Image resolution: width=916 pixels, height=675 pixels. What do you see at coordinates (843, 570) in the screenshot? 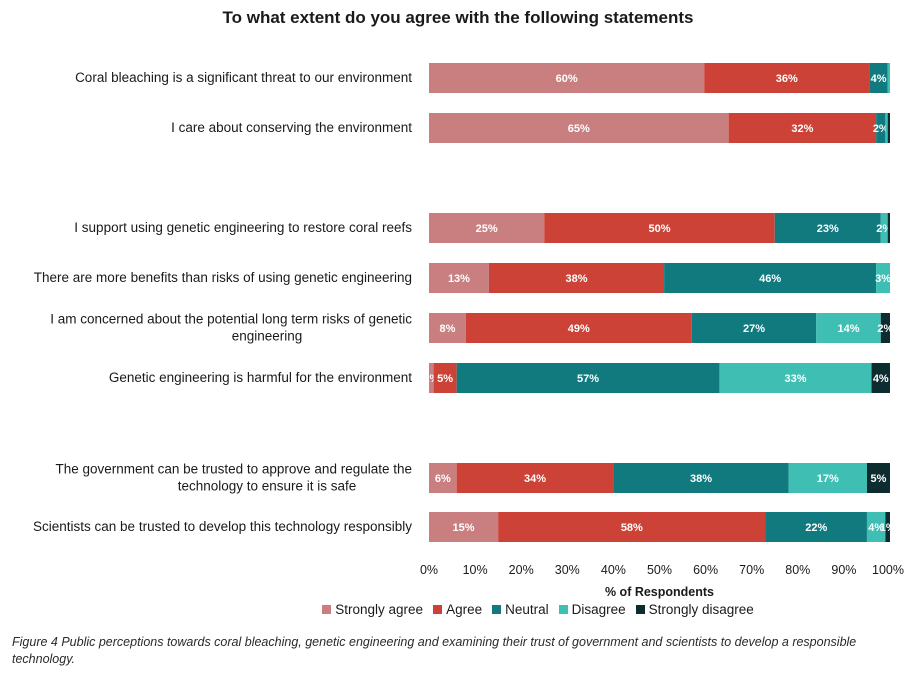
I see `x-tick-label: 90%` at bounding box center [843, 570].